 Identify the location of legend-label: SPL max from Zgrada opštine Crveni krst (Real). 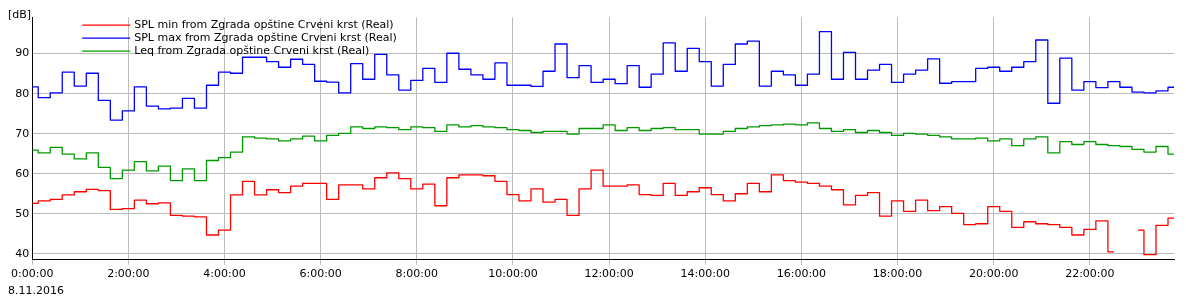
(265, 37).